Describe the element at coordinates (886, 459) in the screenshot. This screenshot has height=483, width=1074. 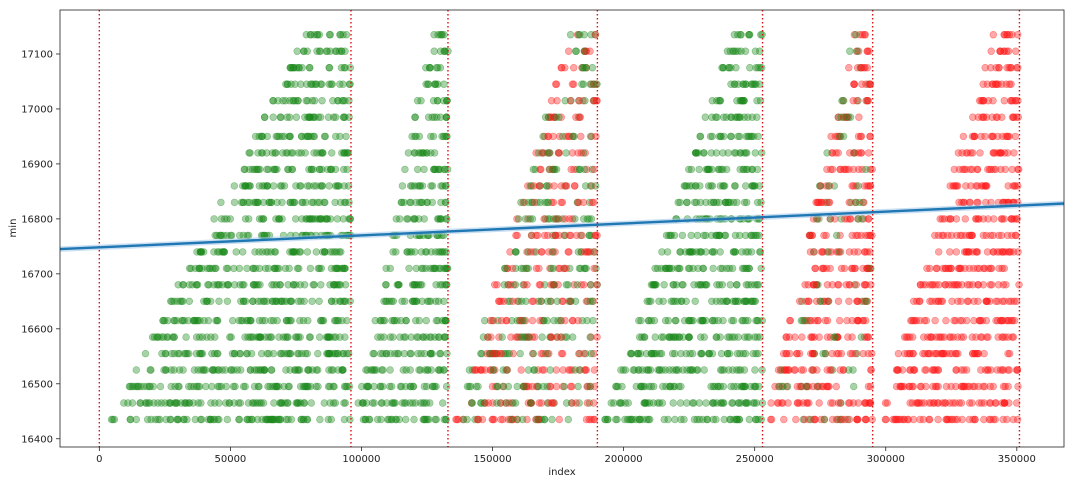
I see `x-tick-label: 300000` at that location.